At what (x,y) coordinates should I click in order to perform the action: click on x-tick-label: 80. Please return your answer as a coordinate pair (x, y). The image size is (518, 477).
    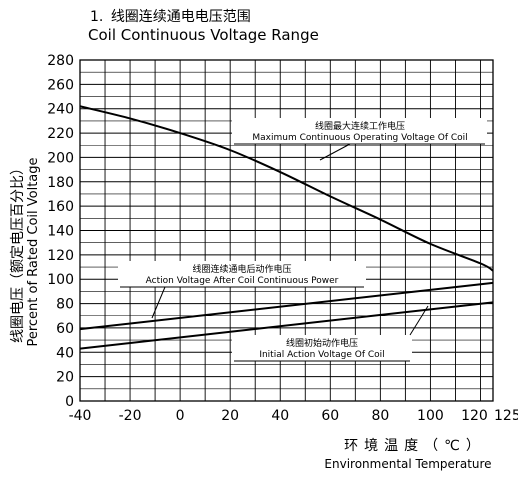
    Looking at the image, I should click on (380, 416).